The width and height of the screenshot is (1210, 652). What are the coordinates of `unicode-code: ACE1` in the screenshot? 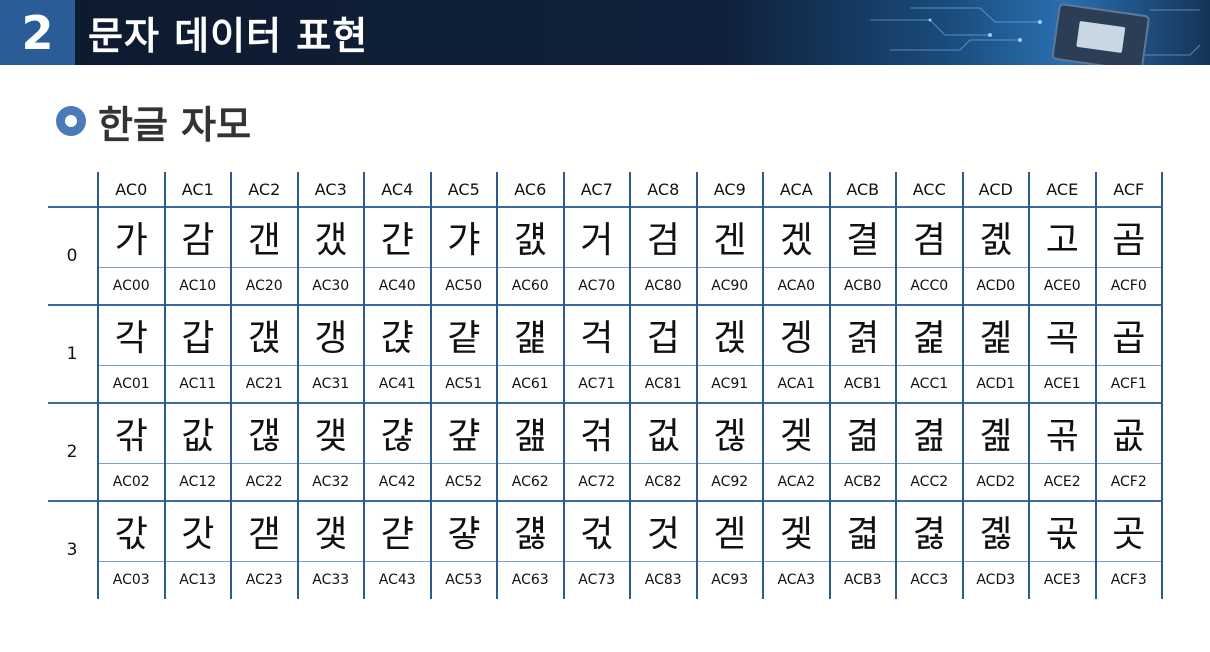 It's located at (1062, 384).